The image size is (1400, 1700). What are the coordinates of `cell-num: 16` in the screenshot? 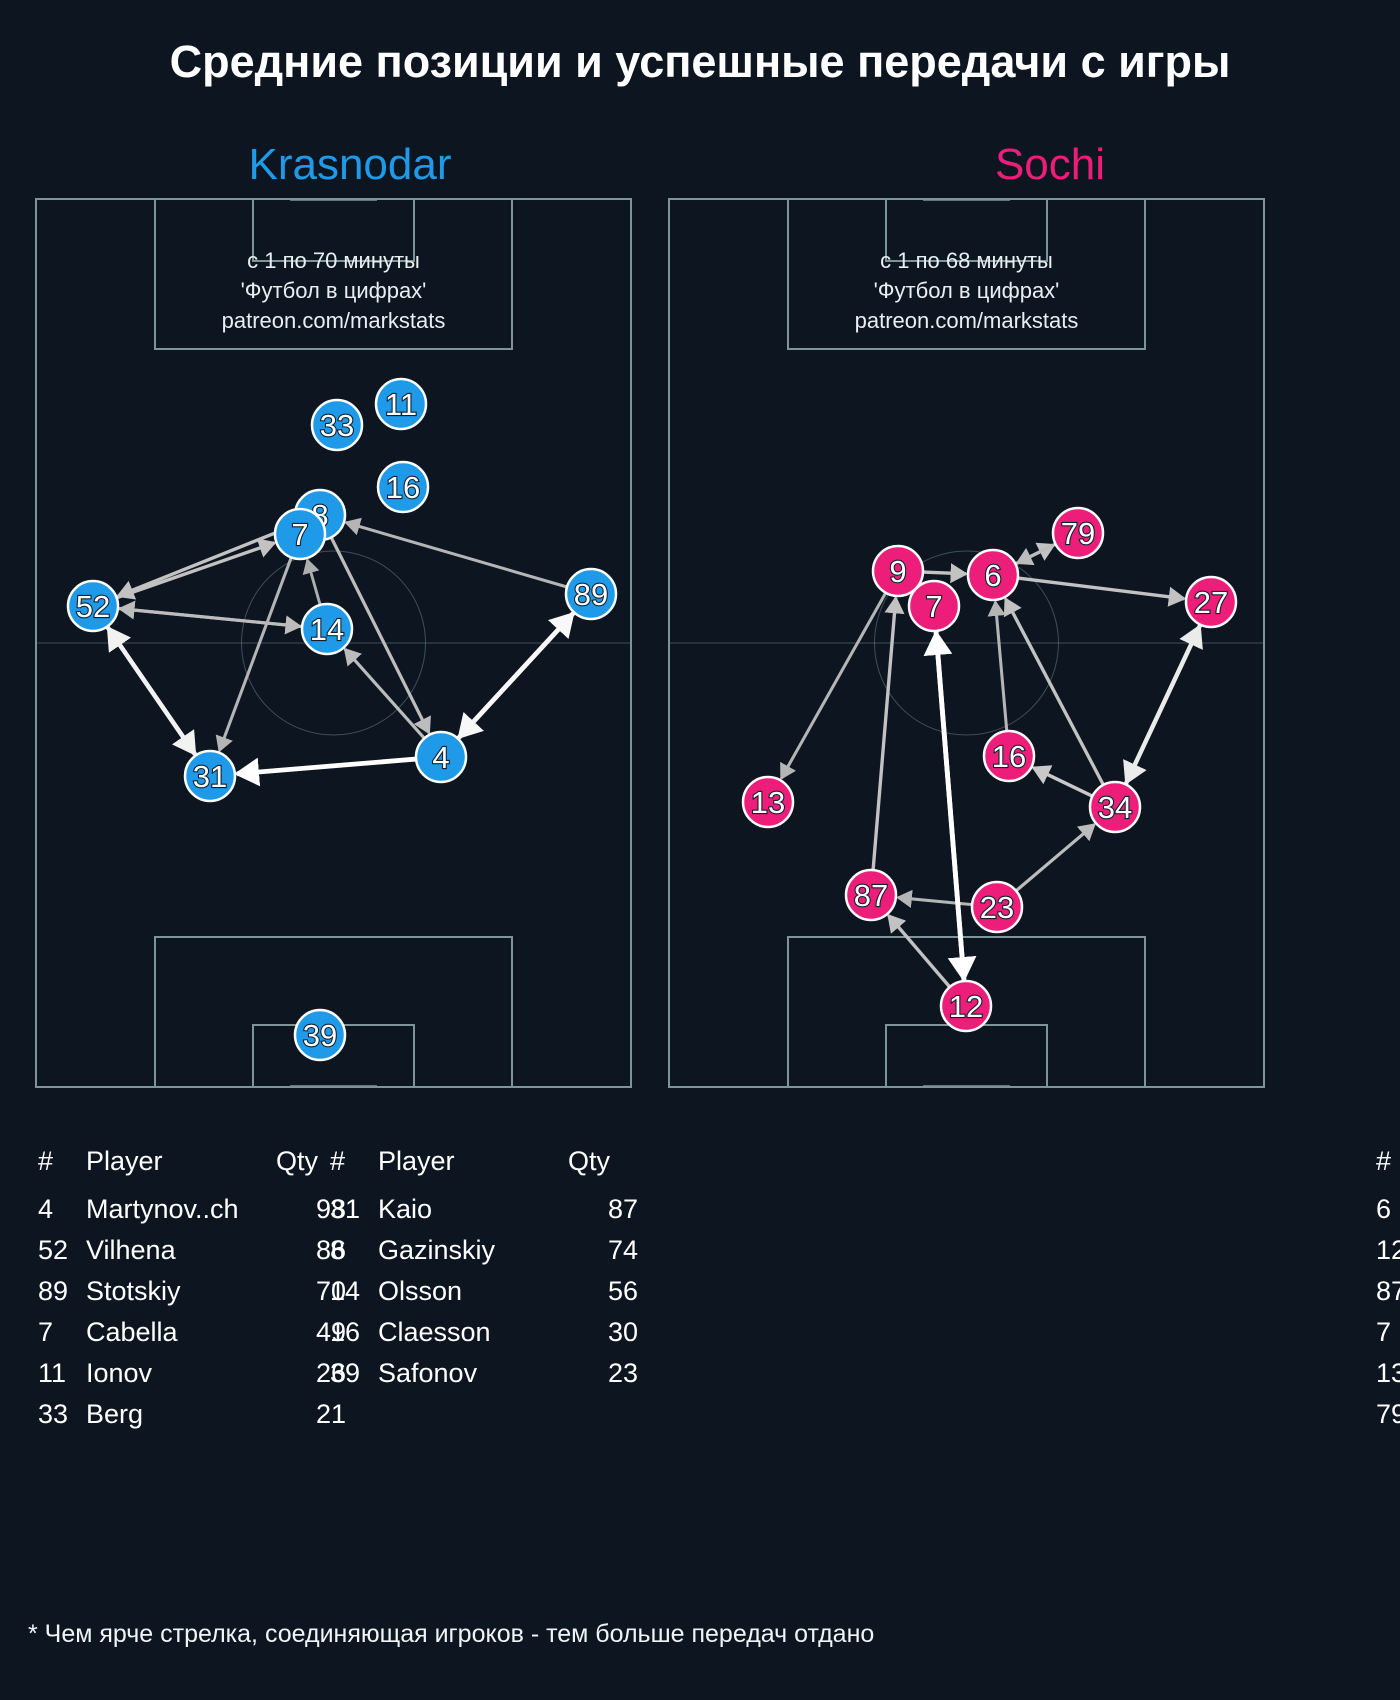 It's located at (345, 1332).